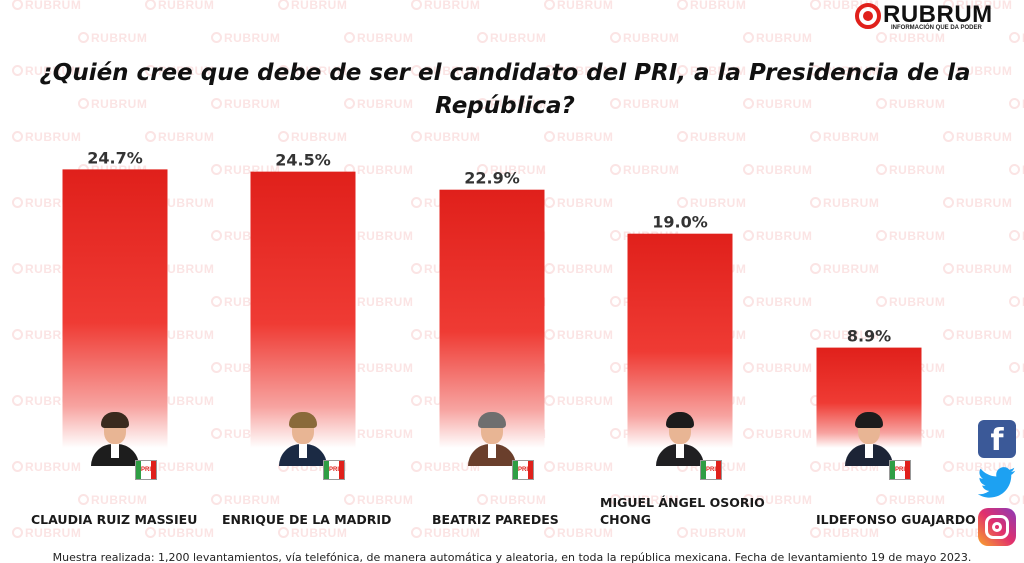  I want to click on data-label-2: 24.5%, so click(303, 160).